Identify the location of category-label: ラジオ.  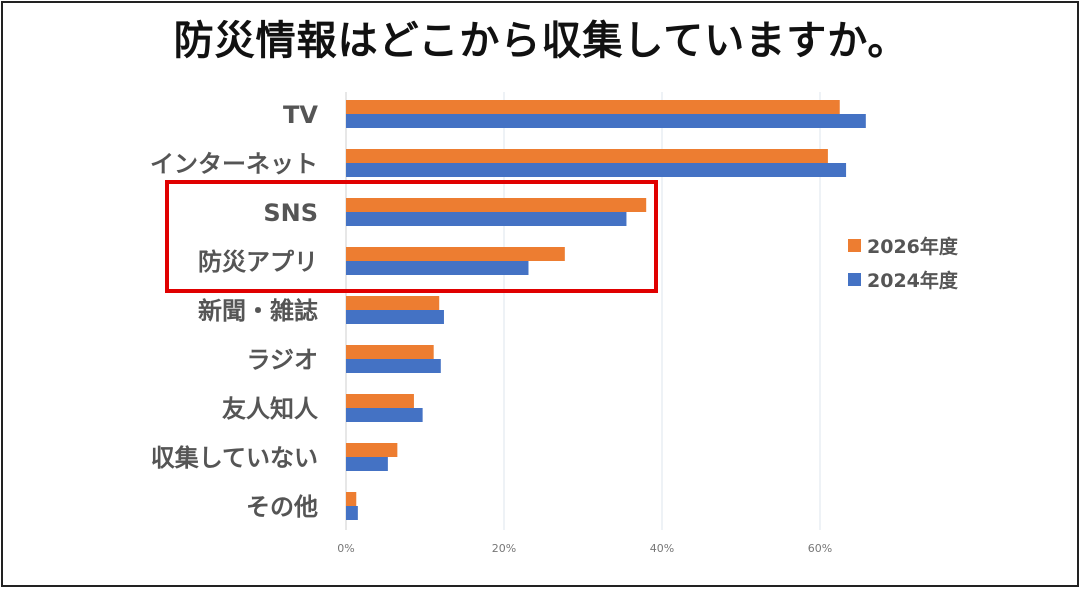
(282, 360).